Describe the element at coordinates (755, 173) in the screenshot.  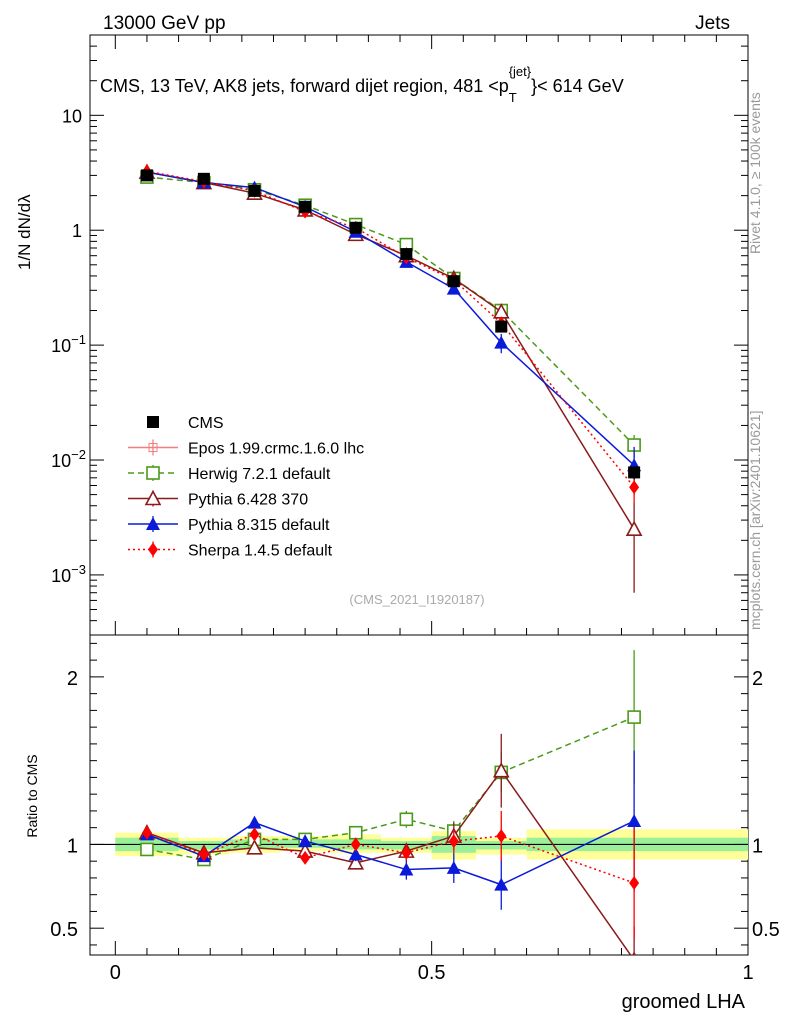
I see `rivet-label: Rivet 4.1.0, ≥ 100k events` at that location.